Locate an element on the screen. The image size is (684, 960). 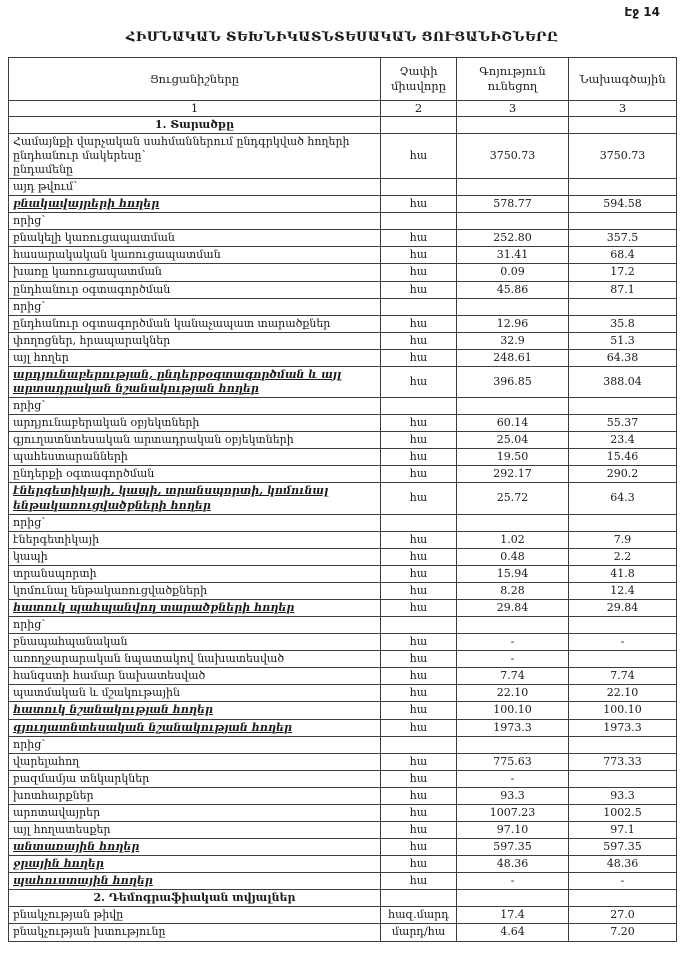
table-row: խոտհարքներ հա 93.3 93.3 is located at coordinates (342, 795).